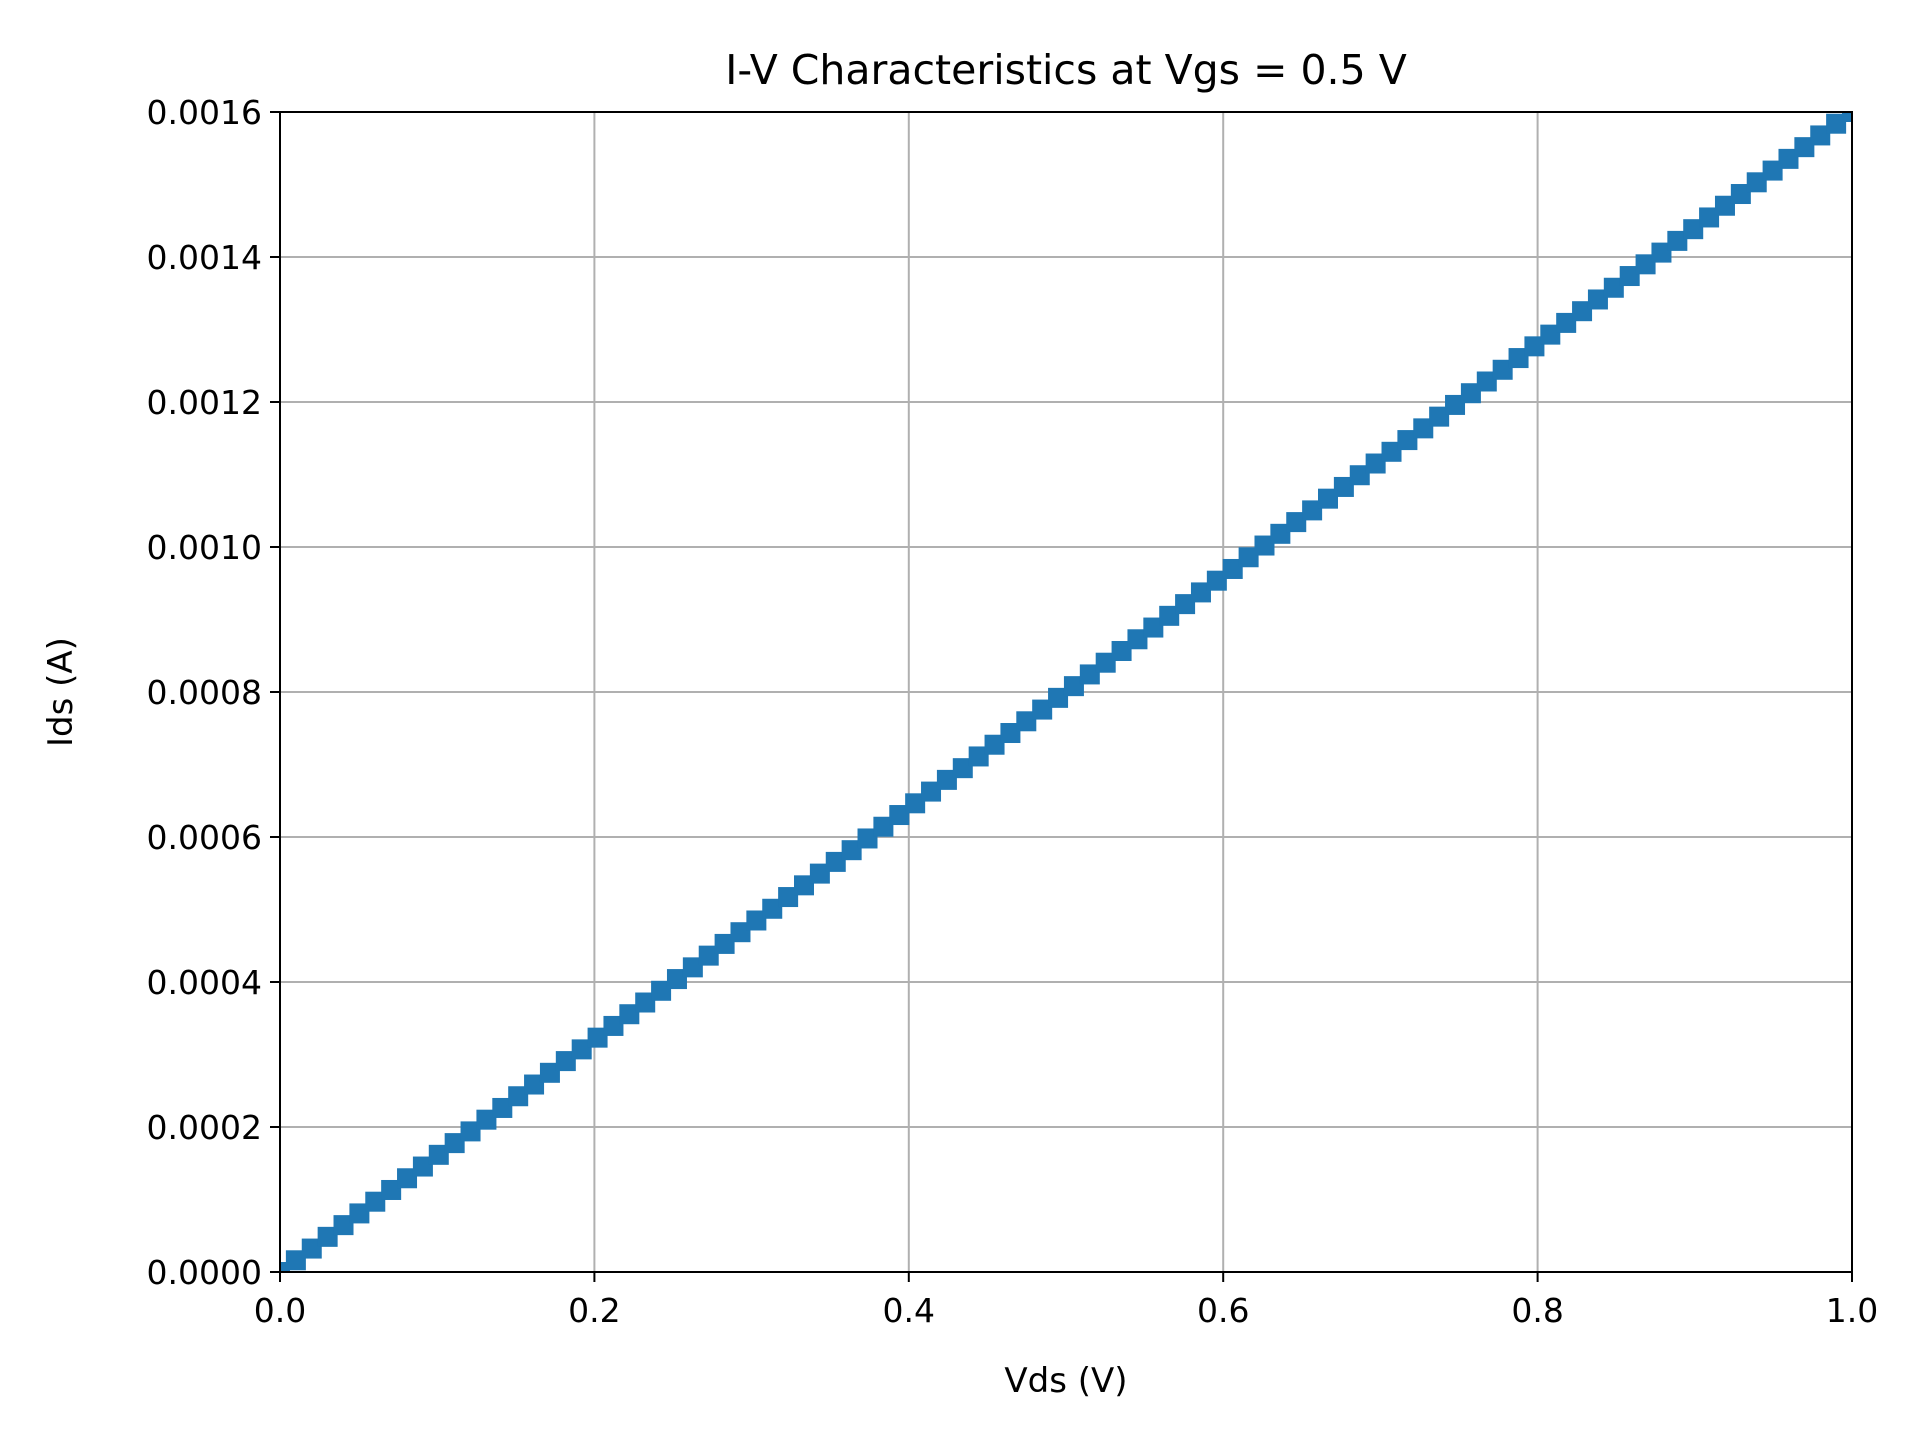  What do you see at coordinates (204, 402) in the screenshot?
I see `y-tick-label: 0.0012` at bounding box center [204, 402].